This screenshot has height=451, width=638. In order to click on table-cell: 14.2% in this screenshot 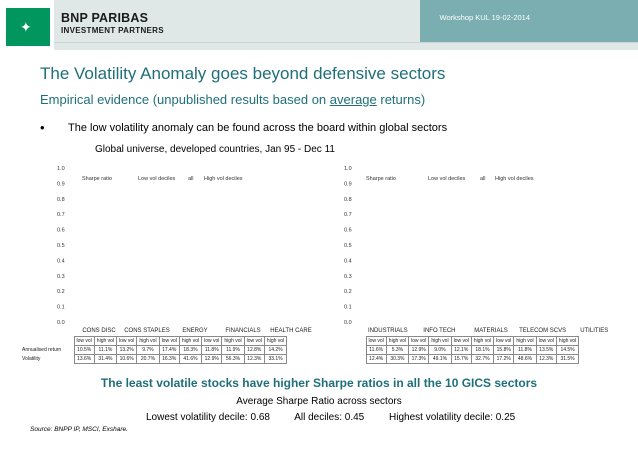, I will do `click(275, 350)`.